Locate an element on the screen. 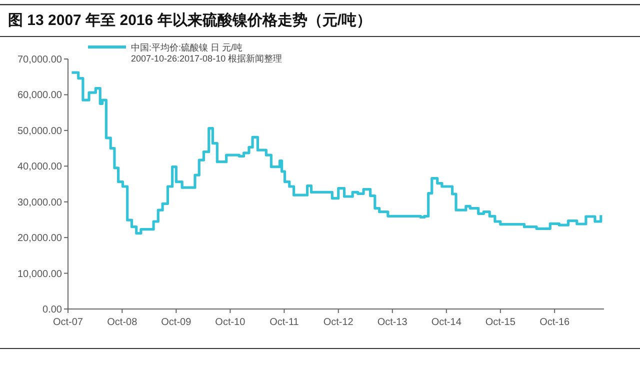 This screenshot has width=640, height=372. x-tick-label: Oct-12 is located at coordinates (338, 322).